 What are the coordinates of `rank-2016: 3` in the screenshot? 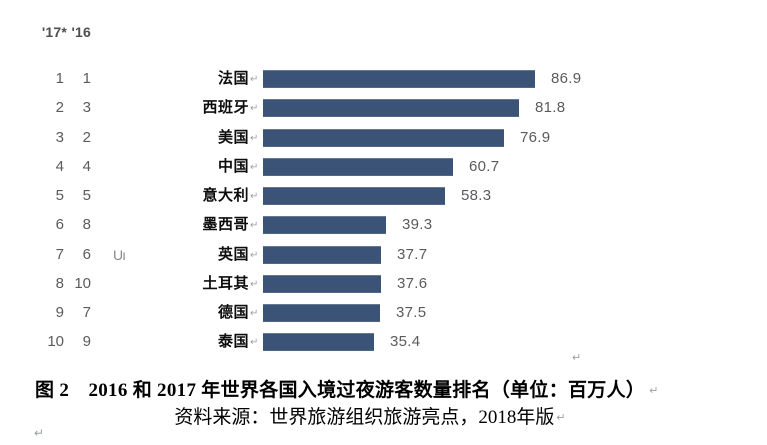 It's located at (86, 107).